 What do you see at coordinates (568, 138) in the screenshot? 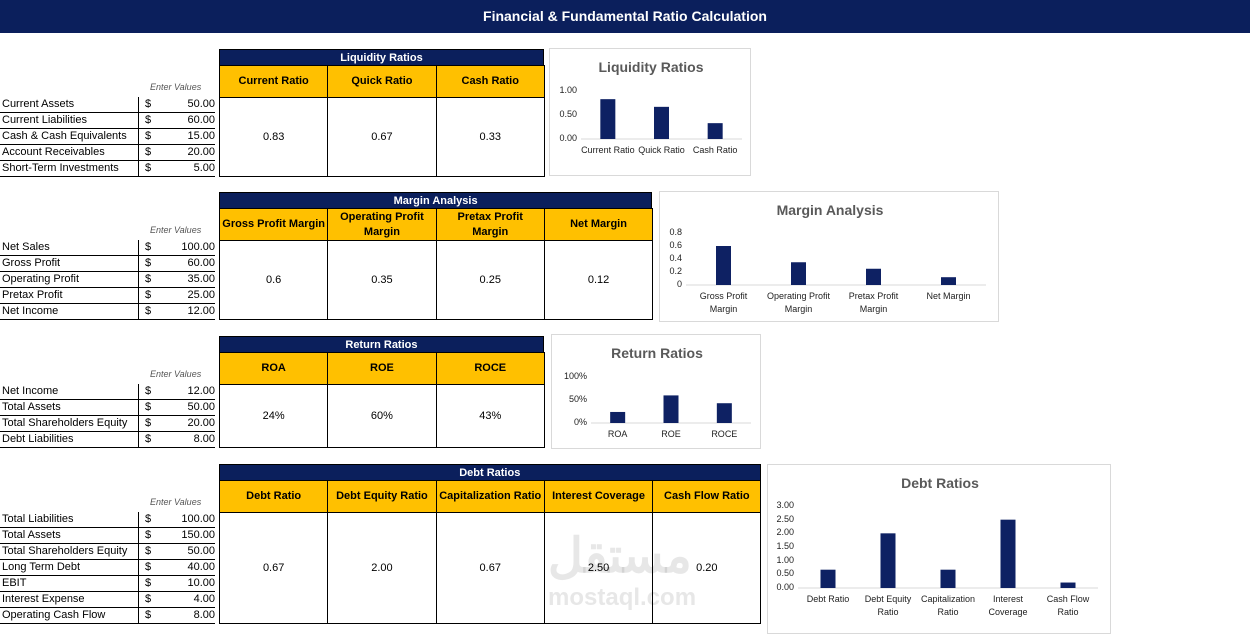
I see `y-tick-label: 0.00` at bounding box center [568, 138].